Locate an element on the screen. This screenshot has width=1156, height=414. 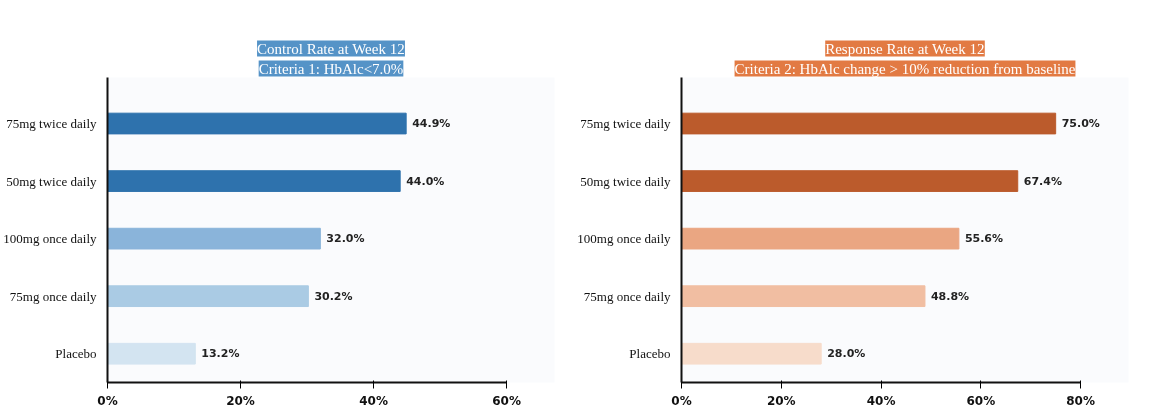
chart-title: Response Rate at Week 12 is located at coordinates (905, 48).